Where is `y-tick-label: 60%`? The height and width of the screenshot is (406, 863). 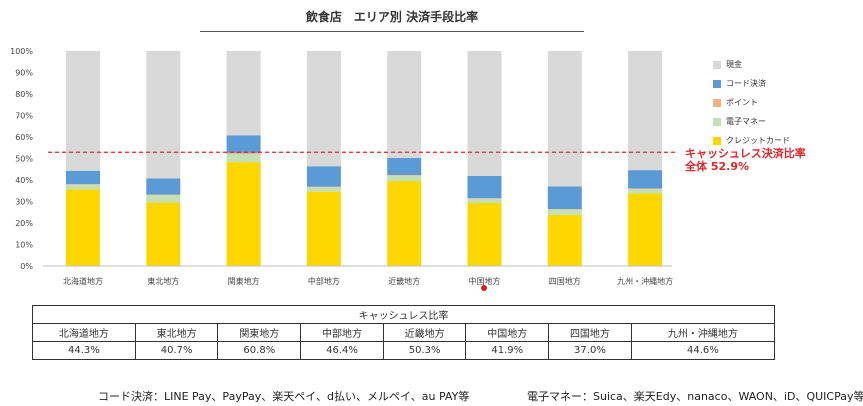
y-tick-label: 60% is located at coordinates (24, 137).